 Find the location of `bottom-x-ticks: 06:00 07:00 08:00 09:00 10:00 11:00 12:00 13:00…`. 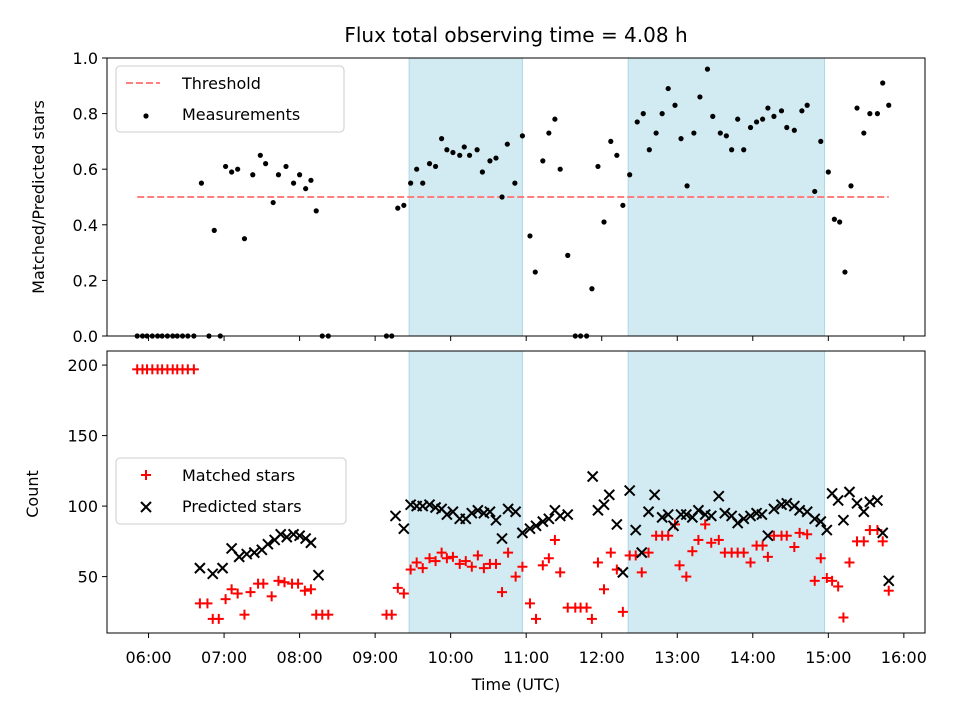

bottom-x-ticks: 06:00 07:00 08:00 09:00 10:00 11:00 12:00 13:00… is located at coordinates (526, 650).